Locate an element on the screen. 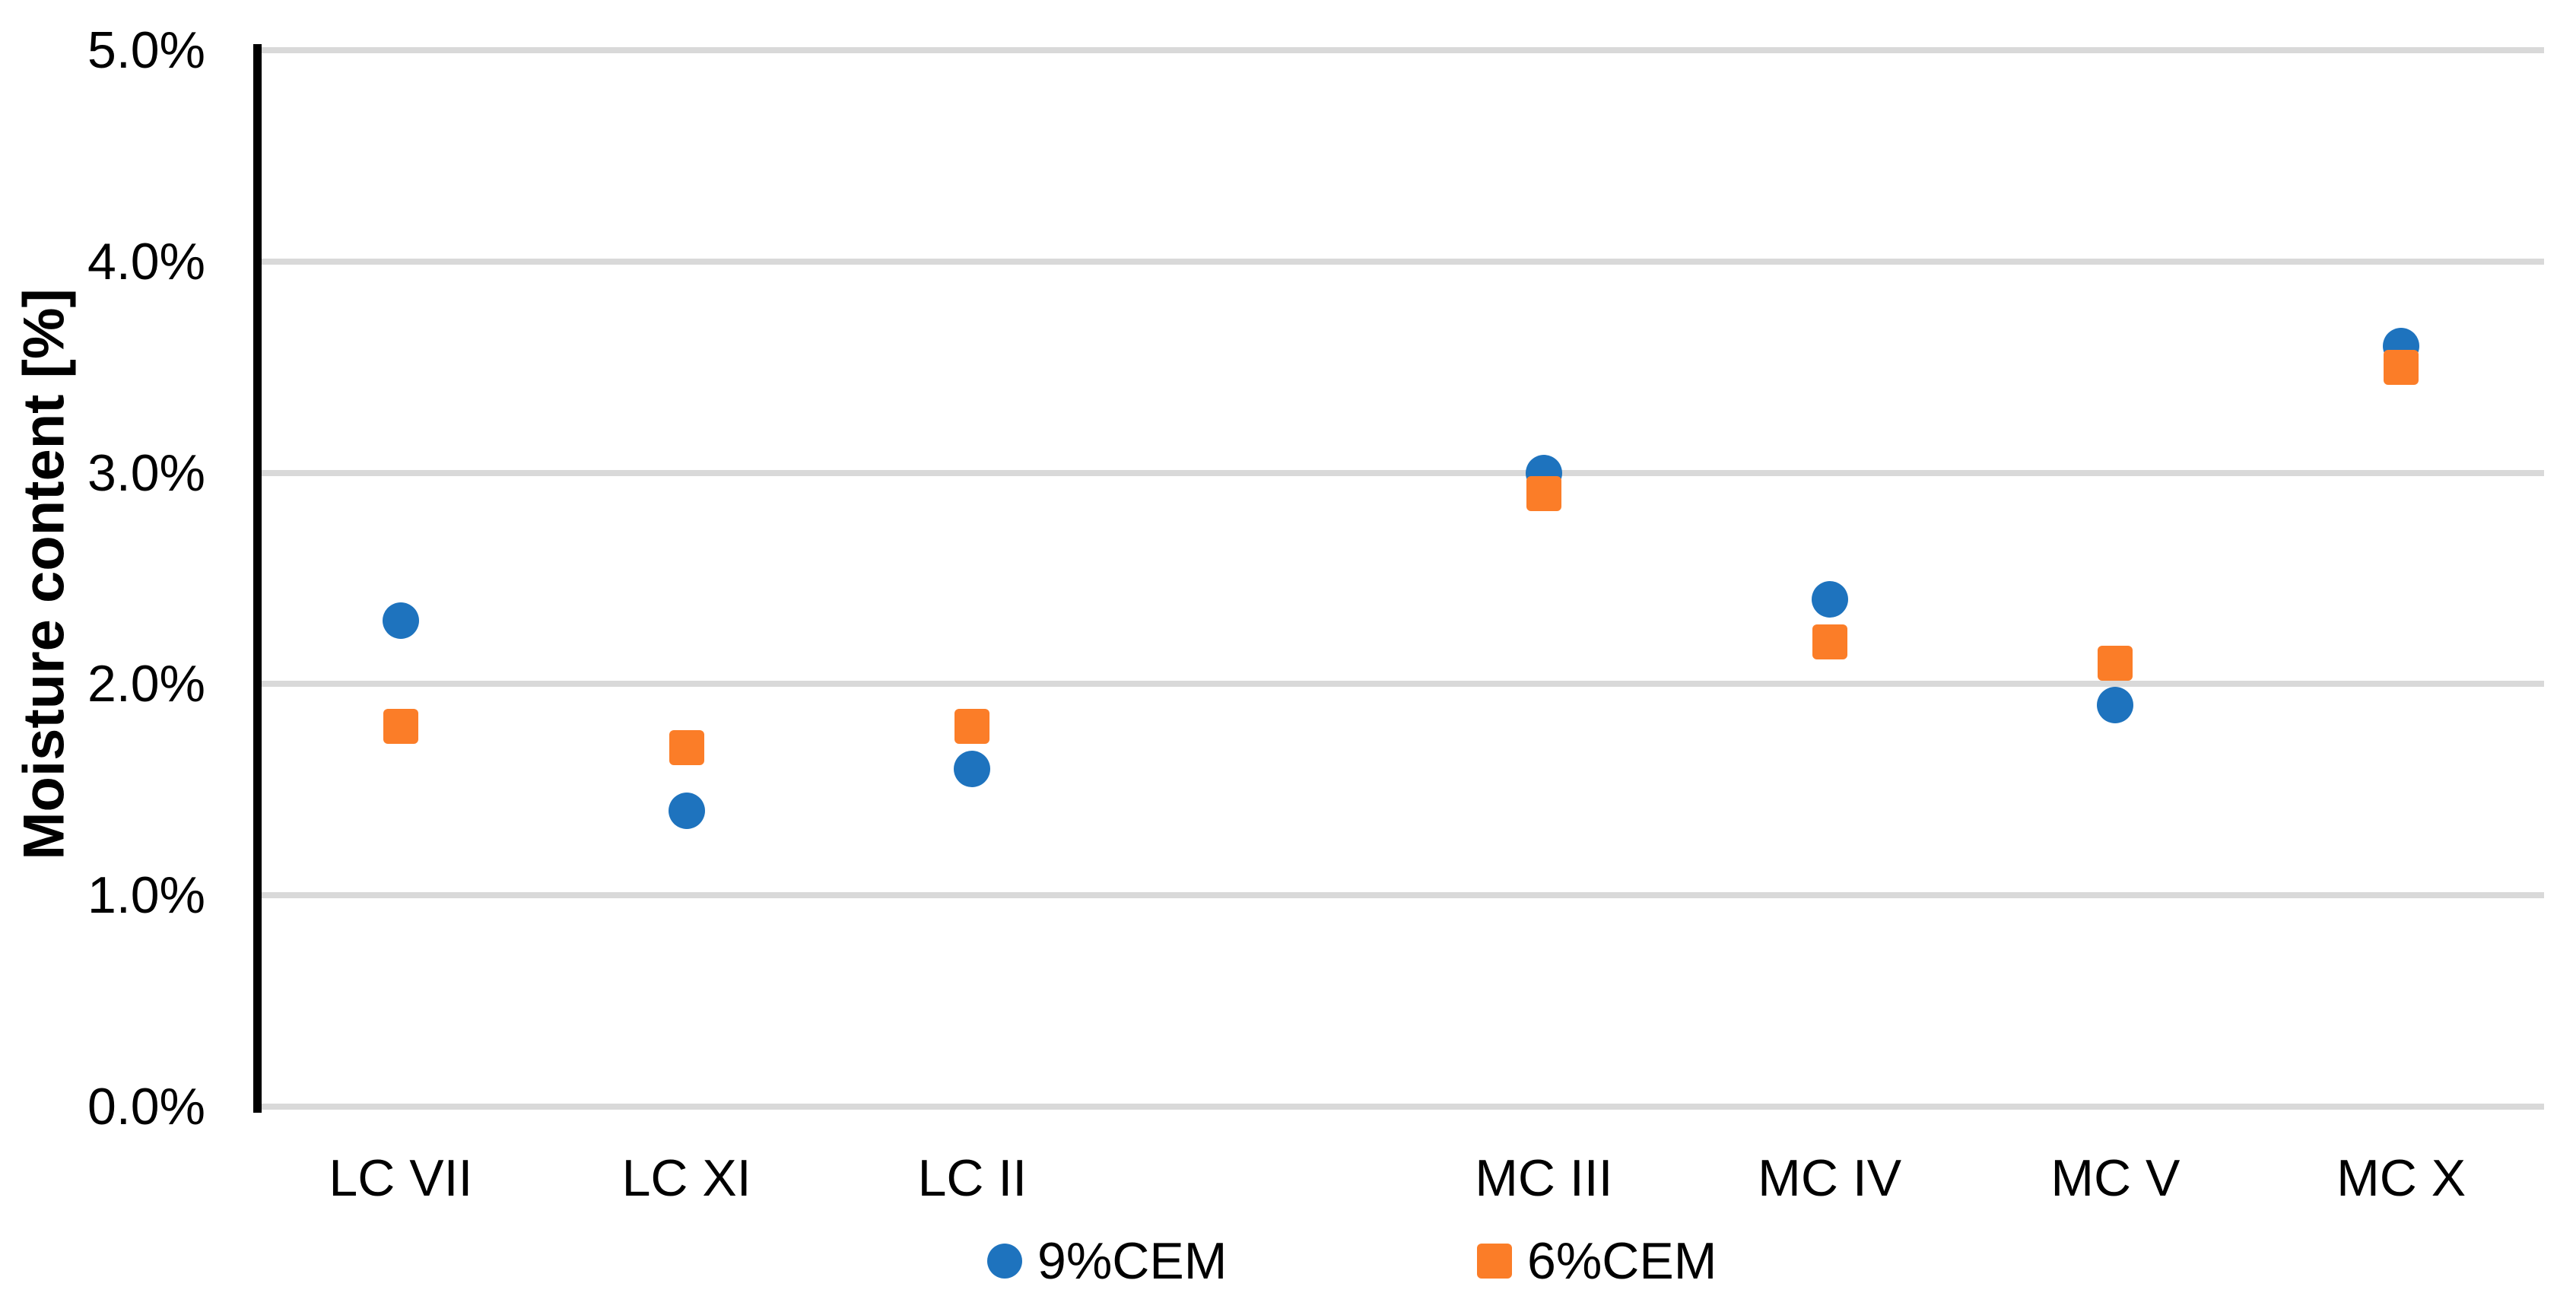 The height and width of the screenshot is (1312, 2576). x-category-label: MC X is located at coordinates (2401, 1178).